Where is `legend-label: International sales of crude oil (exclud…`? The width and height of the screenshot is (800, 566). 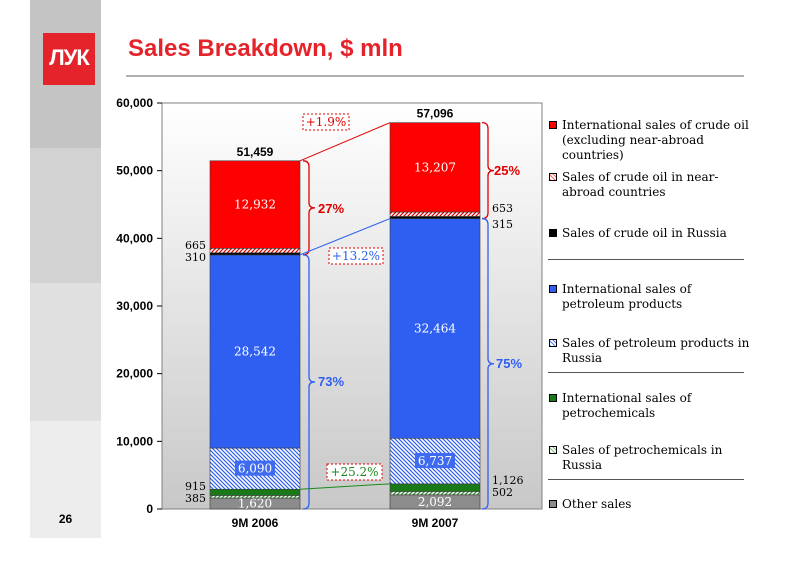 legend-label: International sales of crude oil (exclud… is located at coordinates (655, 140).